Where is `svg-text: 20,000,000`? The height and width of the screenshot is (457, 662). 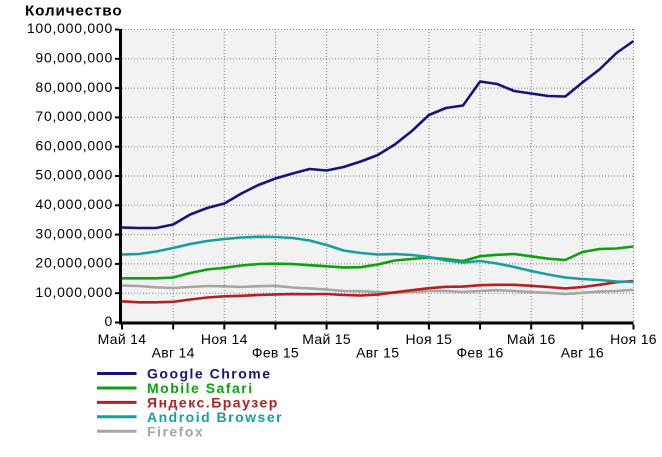
svg-text: 20,000,000 is located at coordinates (74, 263).